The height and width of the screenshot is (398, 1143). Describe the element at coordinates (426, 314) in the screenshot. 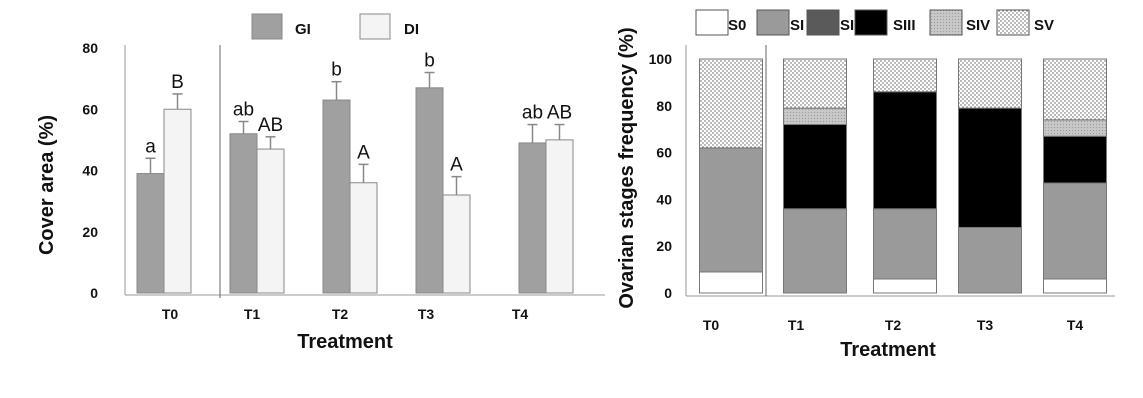

I see `cover-area-x-tick: T3` at that location.